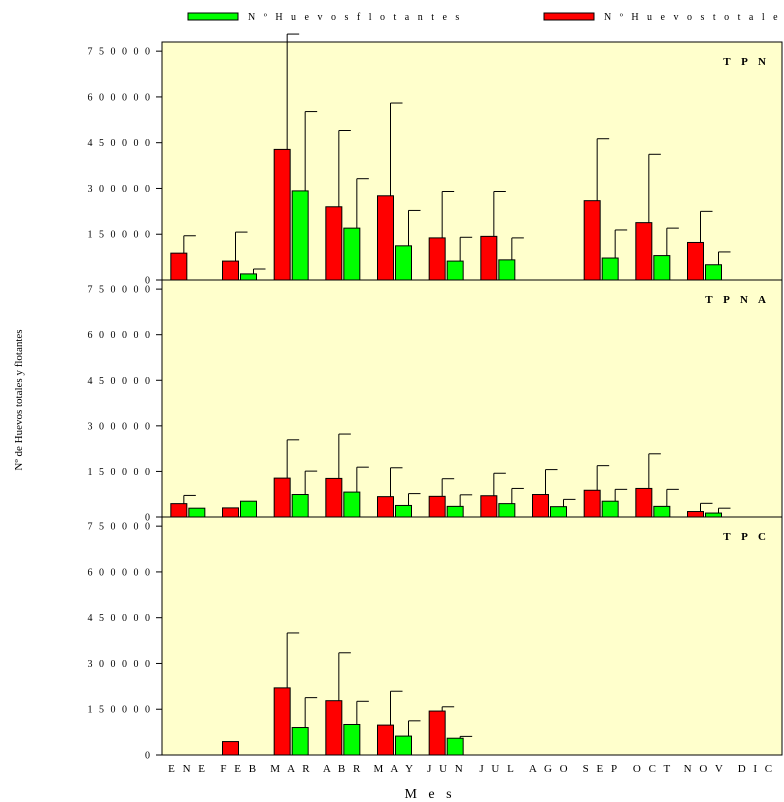  Describe the element at coordinates (291, 769) in the screenshot. I see `x-tick-label: M A R` at that location.